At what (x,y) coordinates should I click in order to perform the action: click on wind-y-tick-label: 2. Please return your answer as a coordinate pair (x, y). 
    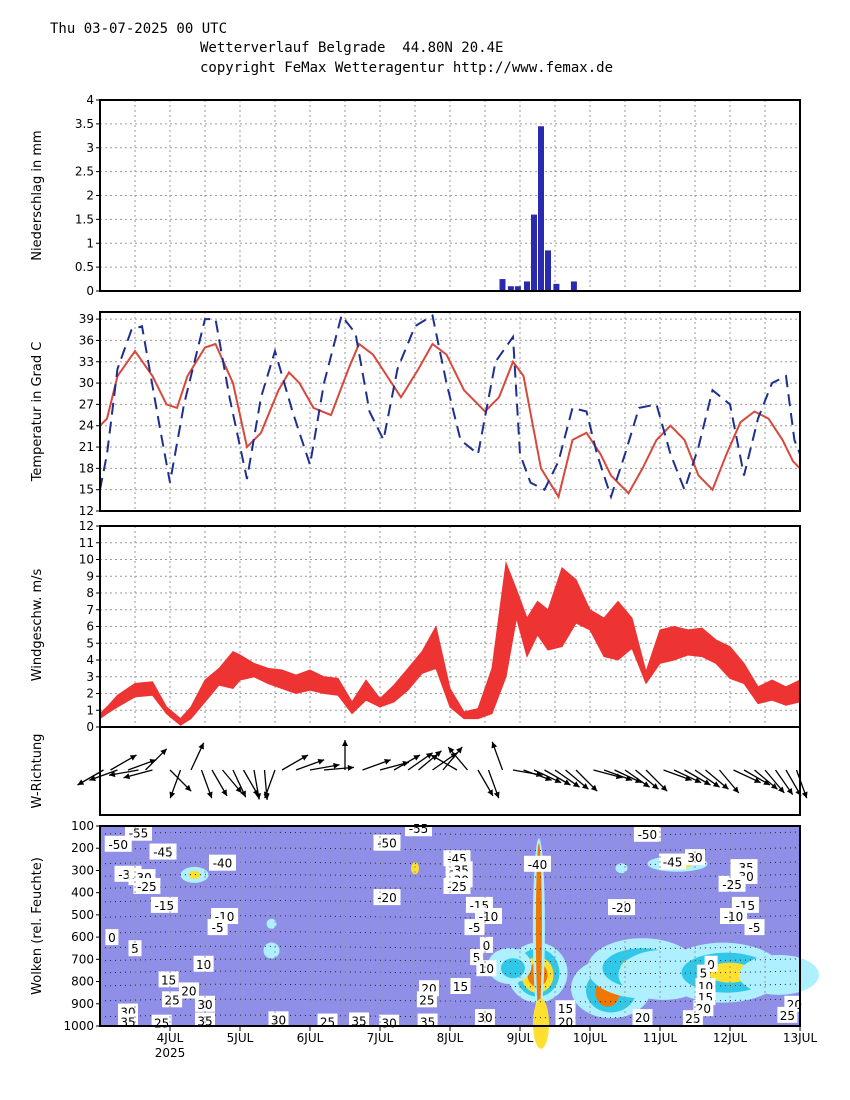
    Looking at the image, I should click on (90, 694).